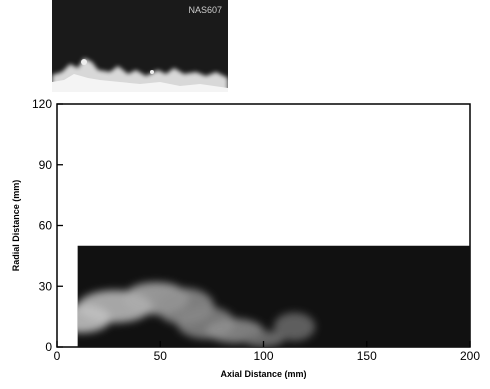 The height and width of the screenshot is (389, 490). What do you see at coordinates (263, 374) in the screenshot?
I see `x-axis-label: Axial Distance (mm)` at bounding box center [263, 374].